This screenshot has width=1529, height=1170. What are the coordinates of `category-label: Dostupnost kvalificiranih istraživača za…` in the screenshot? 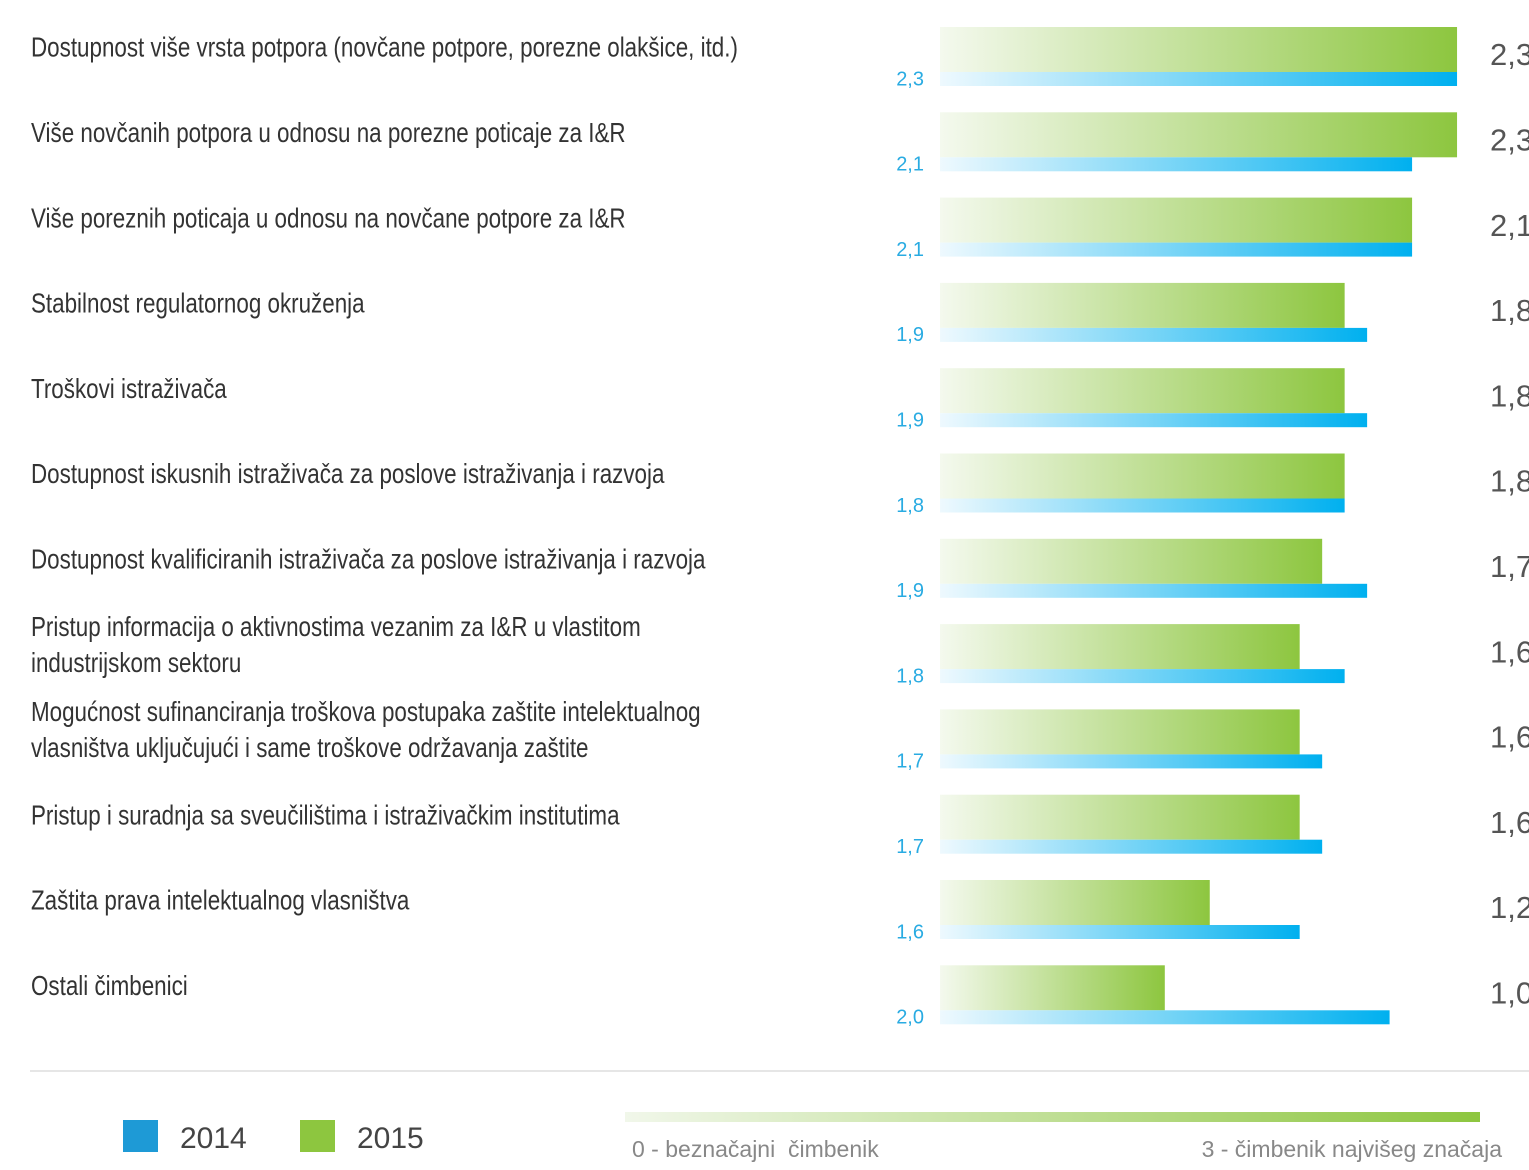 It's located at (368, 559).